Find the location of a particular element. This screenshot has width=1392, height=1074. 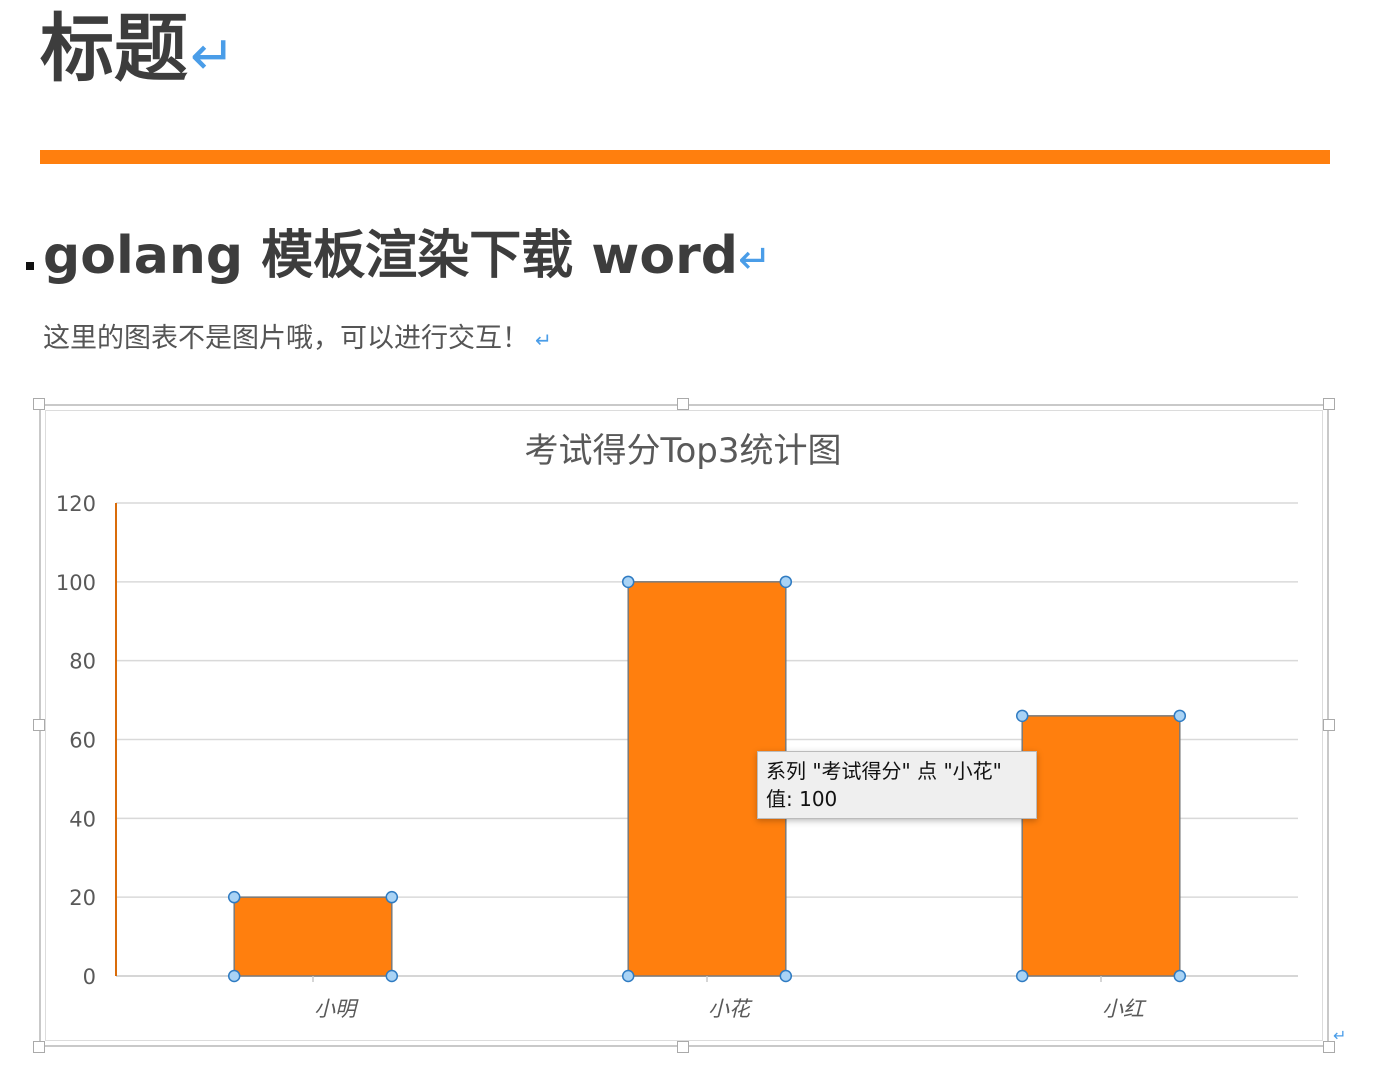

document-title: 标题↵ is located at coordinates (137, 52).